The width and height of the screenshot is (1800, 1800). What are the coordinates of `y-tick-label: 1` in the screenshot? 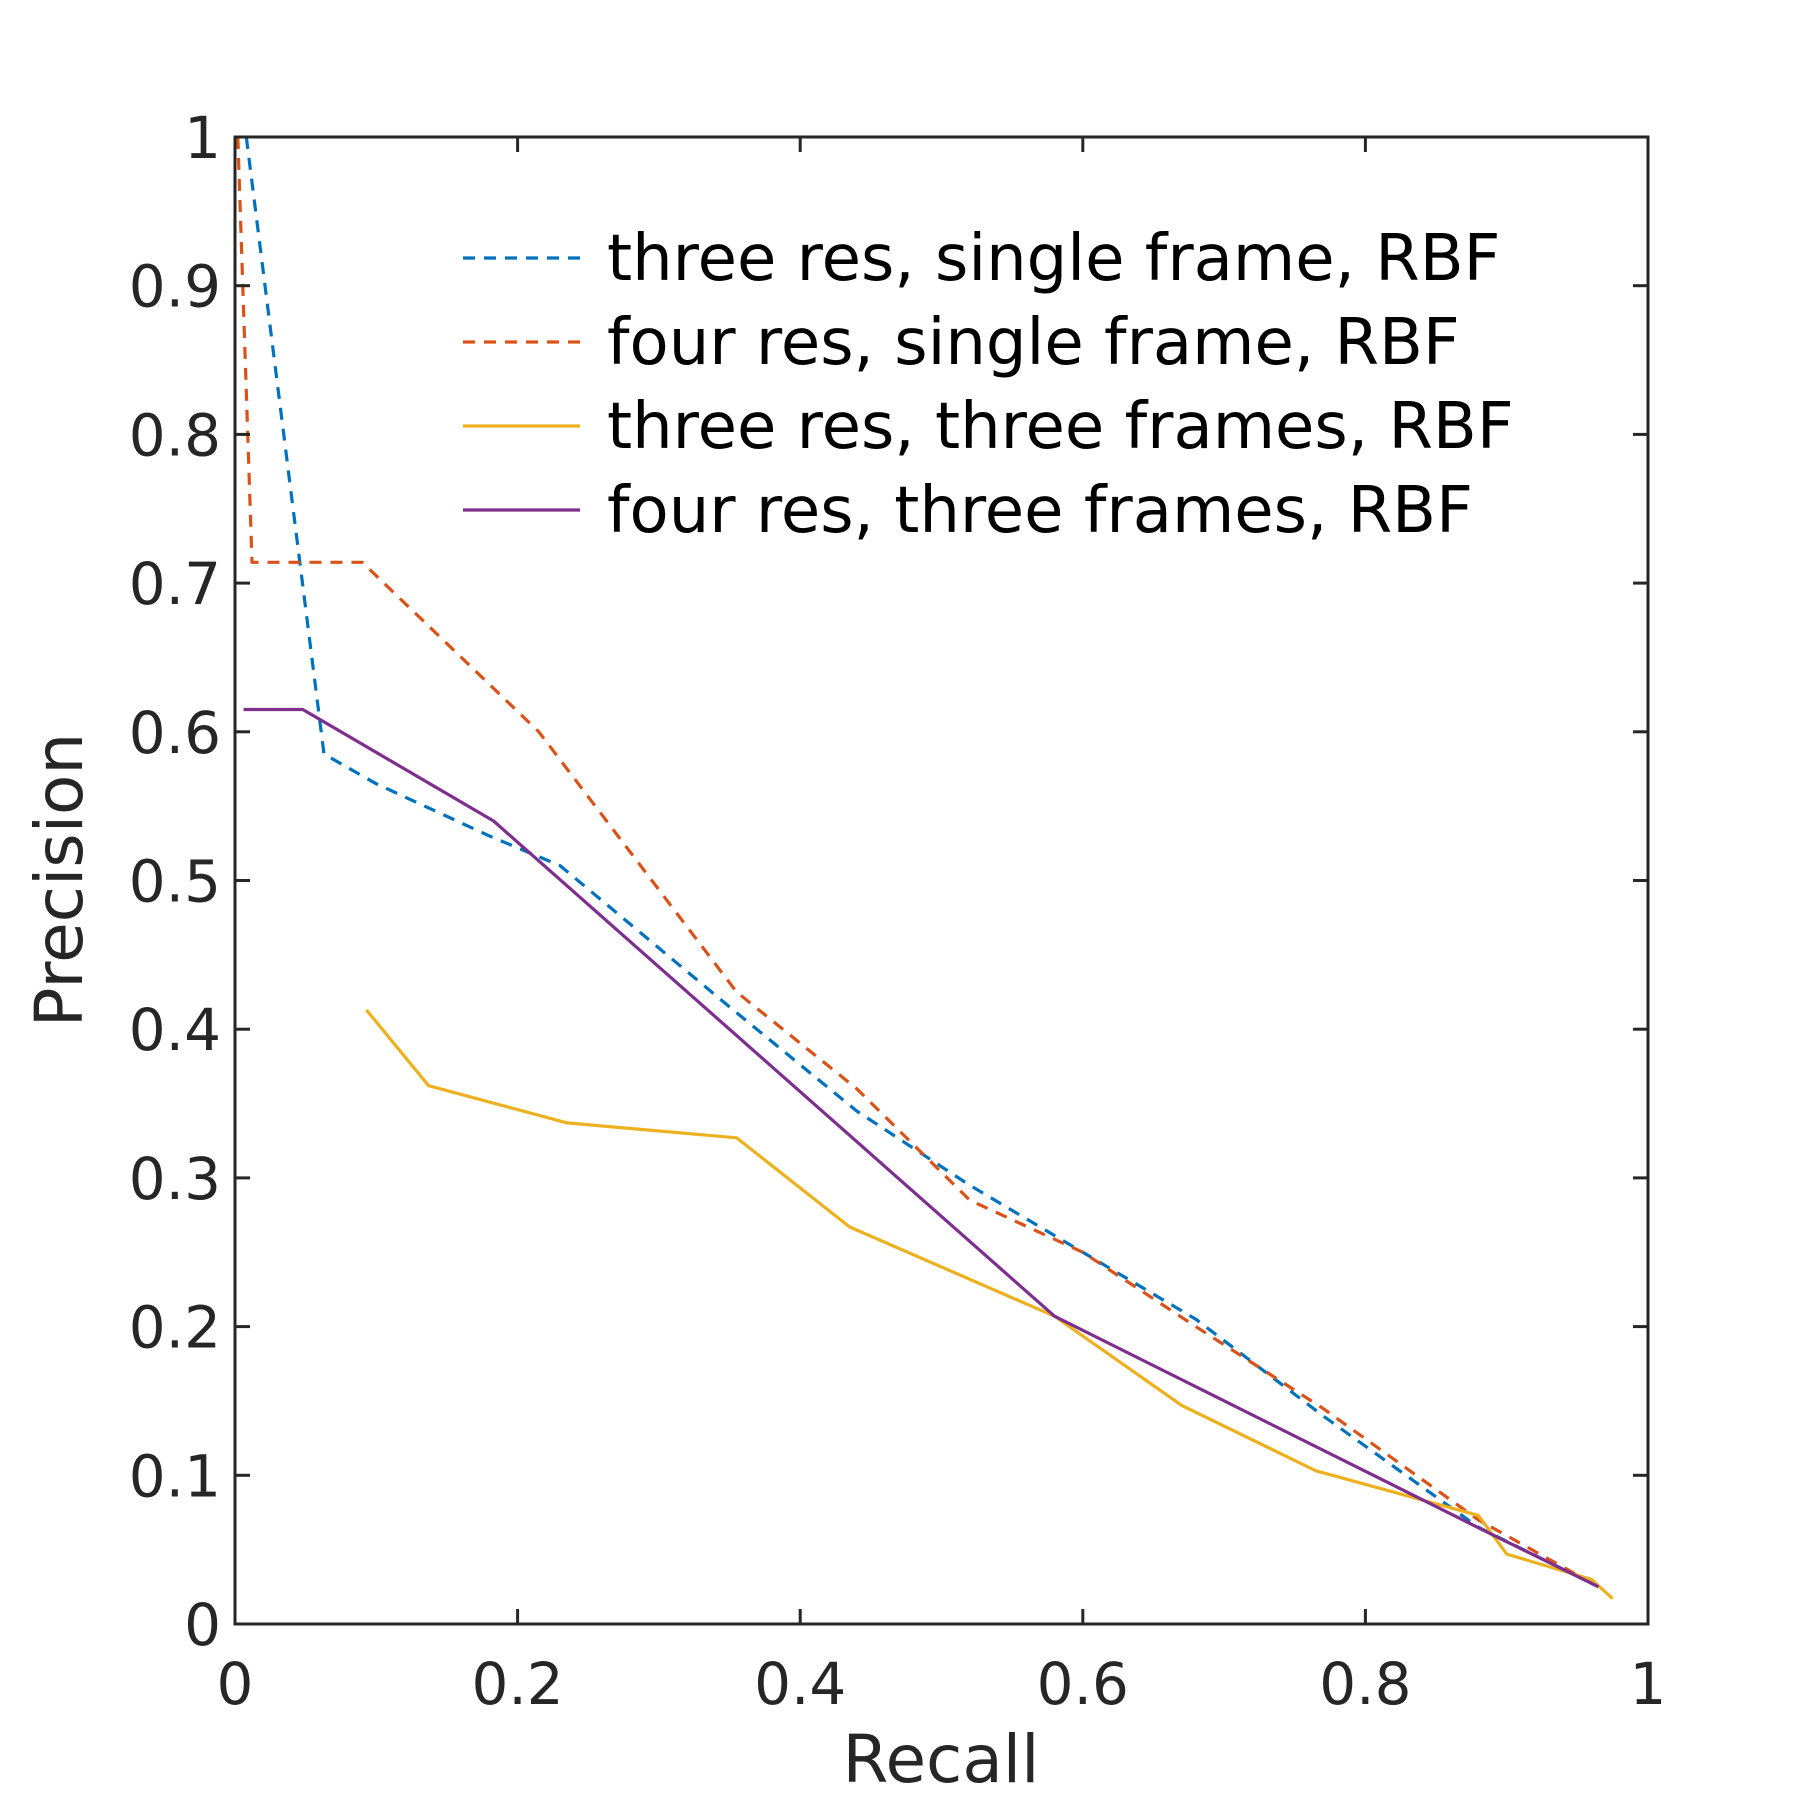 It's located at (202, 138).